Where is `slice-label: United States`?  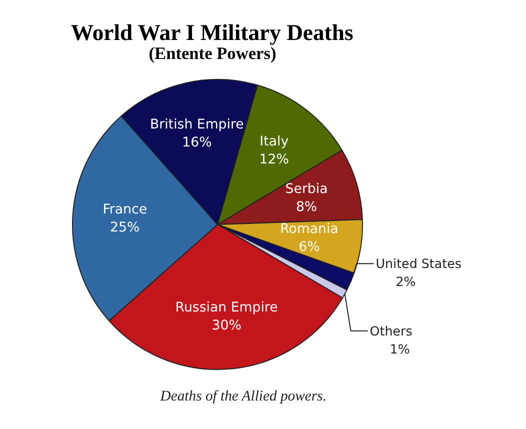
slice-label: United States is located at coordinates (419, 264).